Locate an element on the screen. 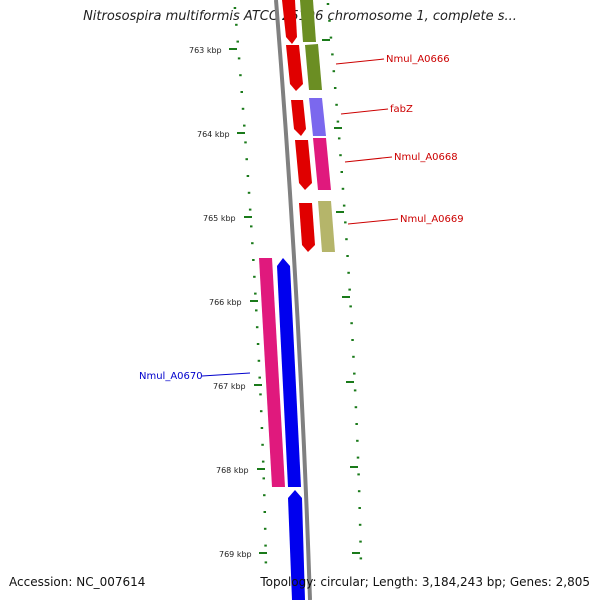  tick-label: 763 kbp is located at coordinates (205, 50).